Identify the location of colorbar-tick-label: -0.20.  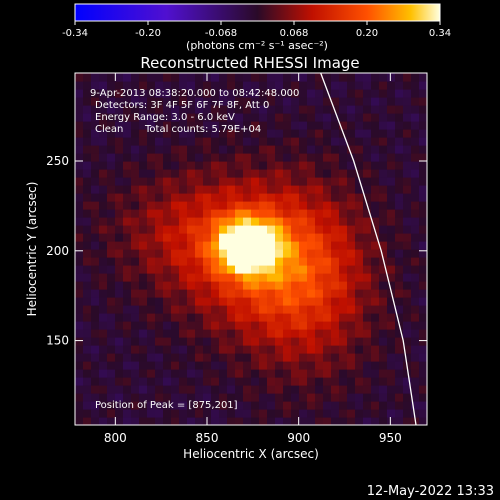
(148, 33).